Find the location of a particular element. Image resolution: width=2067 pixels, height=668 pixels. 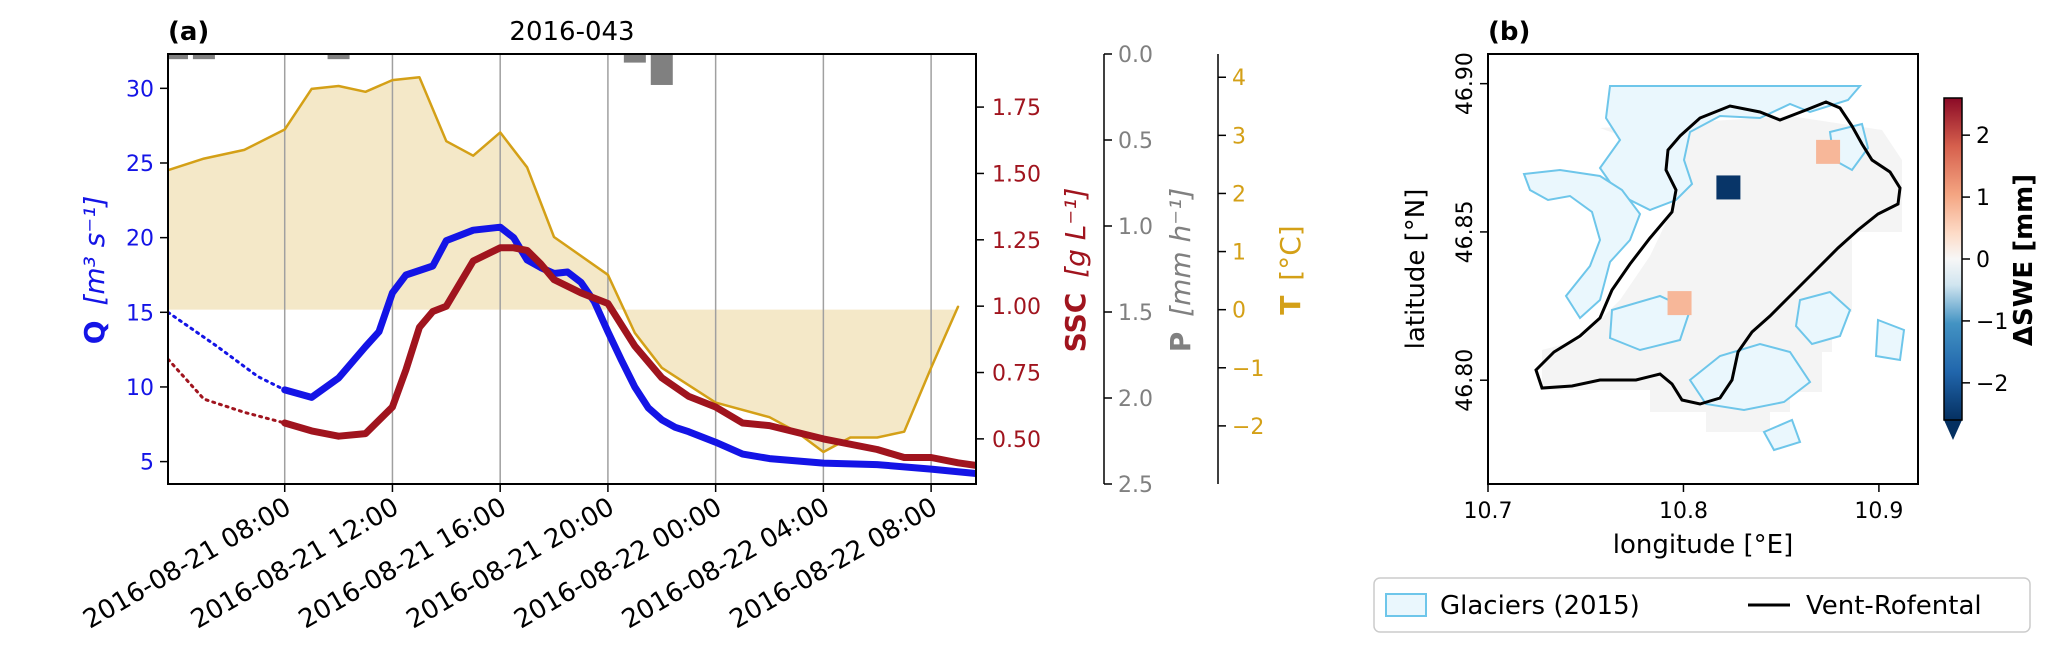

ssc-tick-label-1: 0.75 is located at coordinates (1016, 374).